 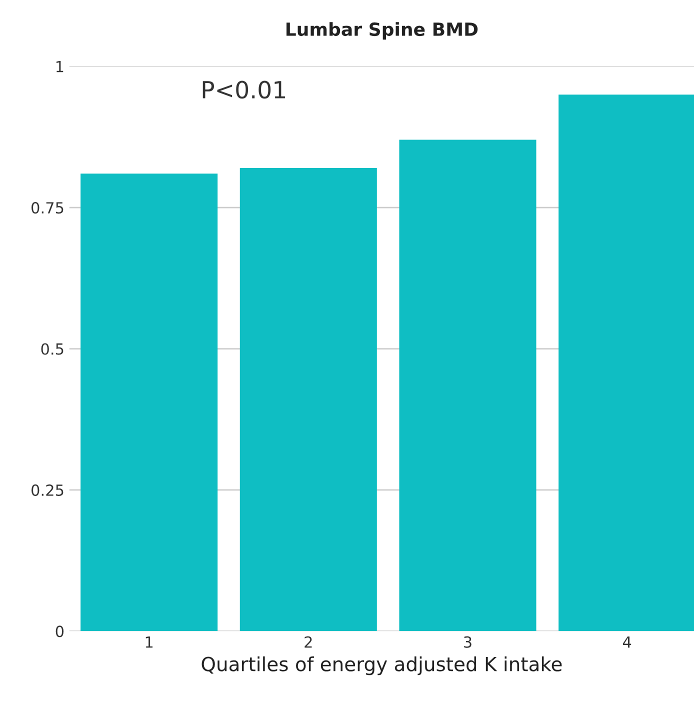 I want to click on x-tick-label: 4, so click(x=627, y=642).